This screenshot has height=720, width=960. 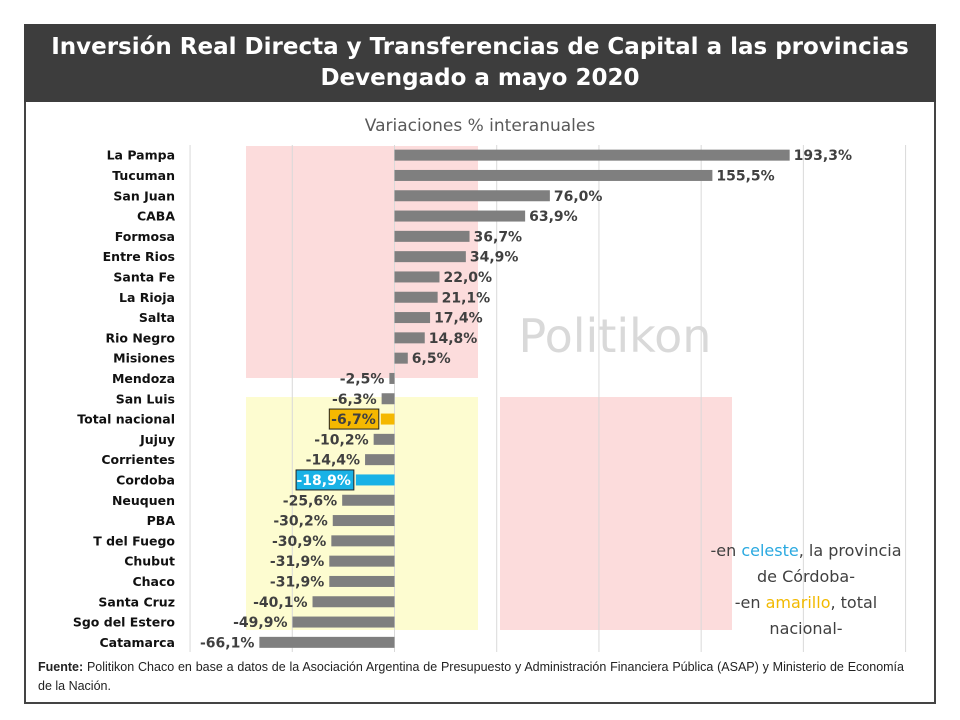 What do you see at coordinates (823, 156) in the screenshot?
I see `data-label: 193,3%` at bounding box center [823, 156].